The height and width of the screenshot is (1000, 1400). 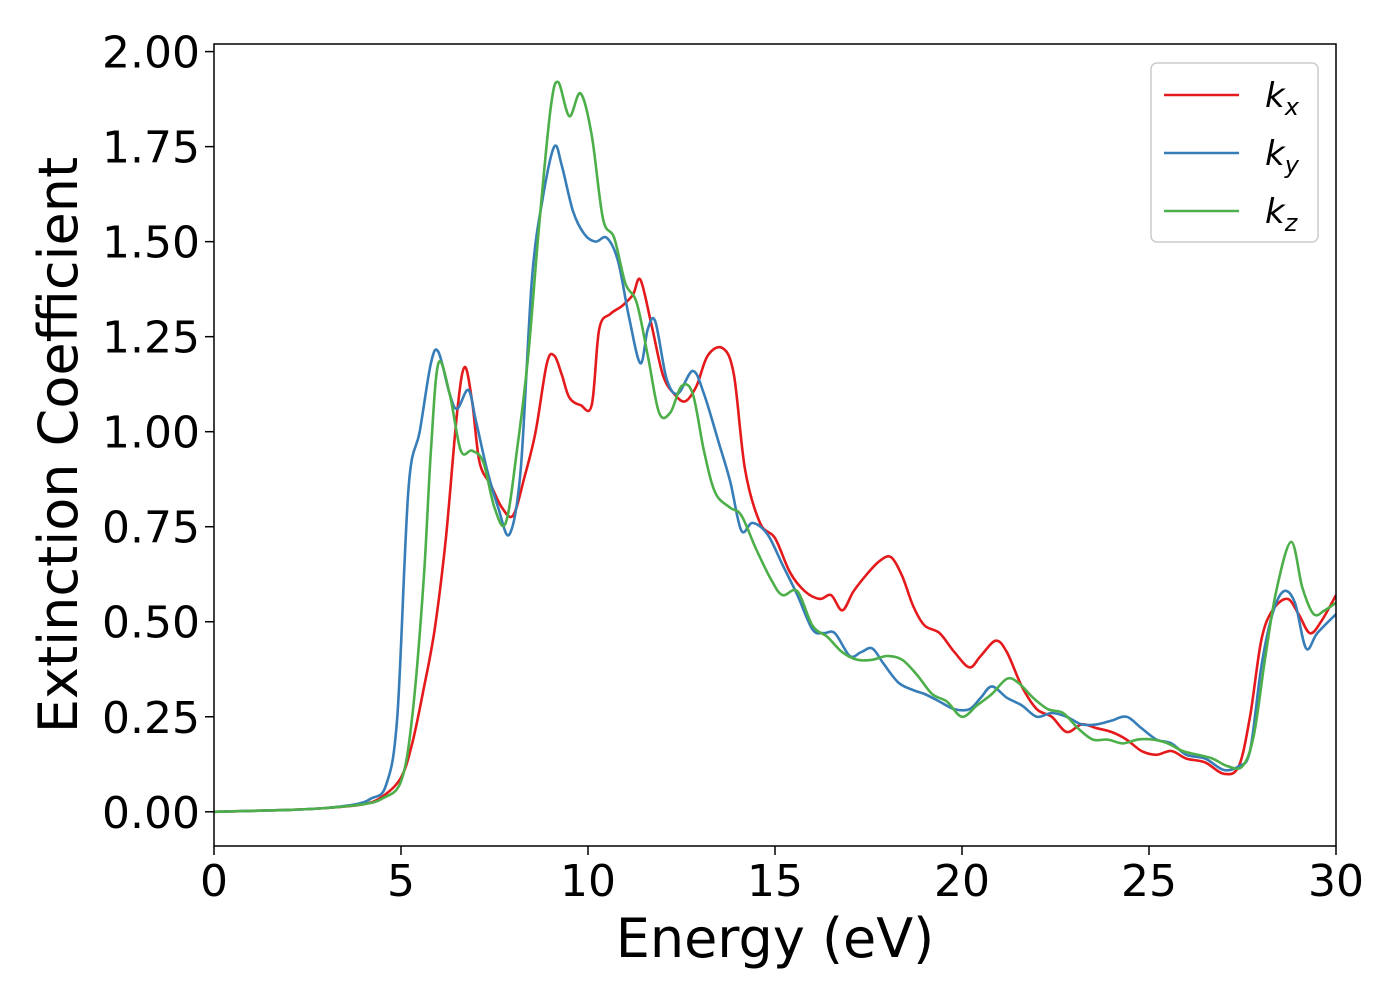 I want to click on y-tick-label: 1.75, so click(x=151, y=148).